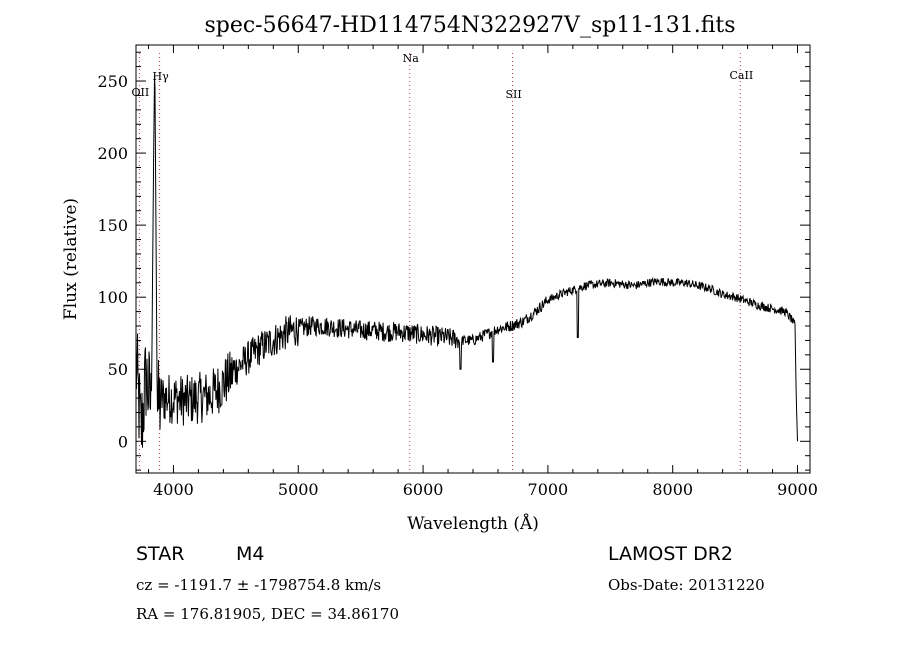  What do you see at coordinates (548, 489) in the screenshot?
I see `x-tick-label: 7000` at bounding box center [548, 489].